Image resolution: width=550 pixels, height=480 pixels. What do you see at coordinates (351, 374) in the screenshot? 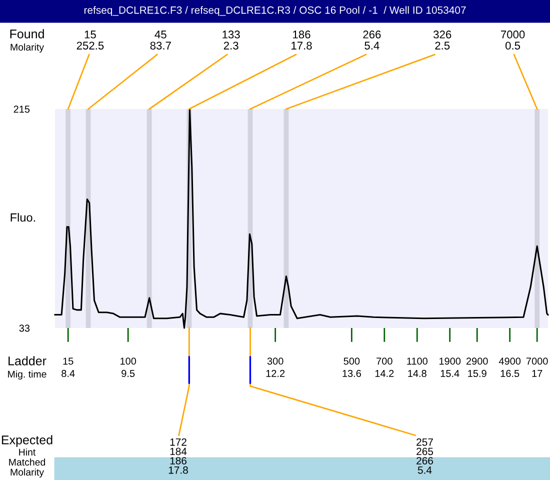
I see `x-tick-label: 13.6` at bounding box center [351, 374].